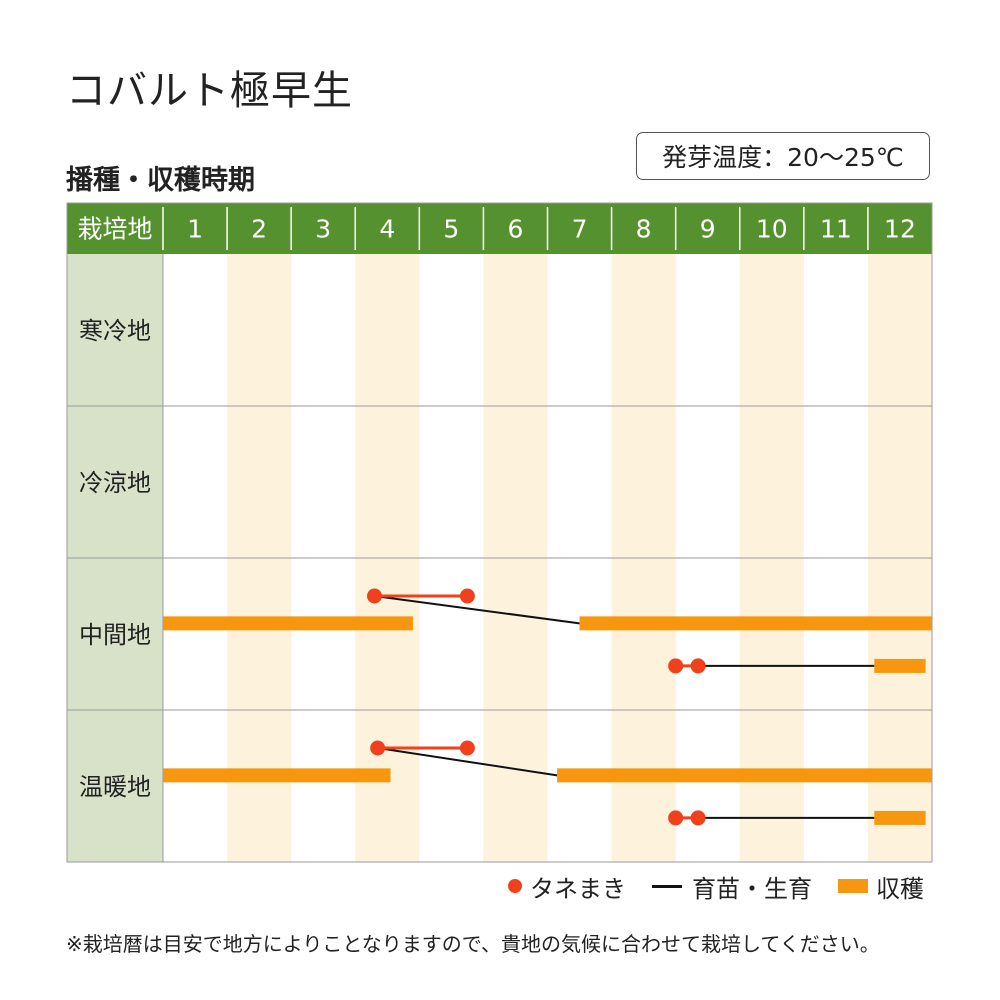  I want to click on region-label: 中間地, so click(115, 635).